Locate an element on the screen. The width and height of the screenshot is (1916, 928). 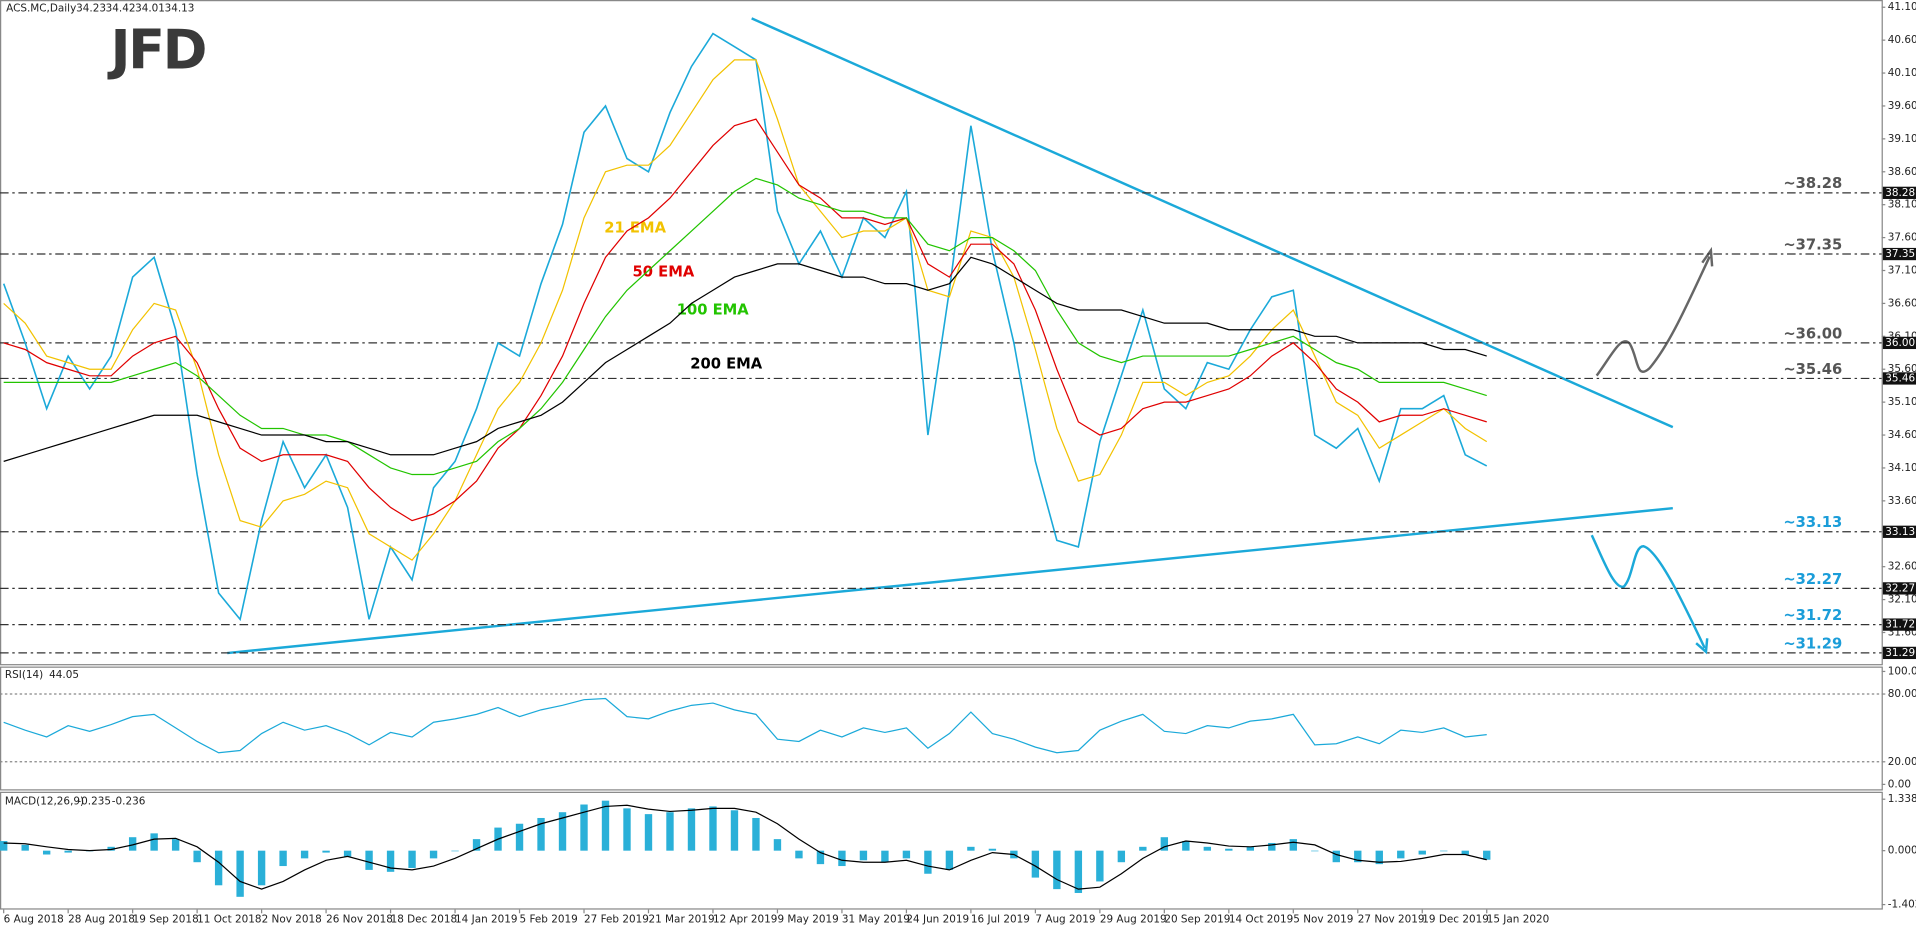
high: 34.42 is located at coordinates (121, 9).